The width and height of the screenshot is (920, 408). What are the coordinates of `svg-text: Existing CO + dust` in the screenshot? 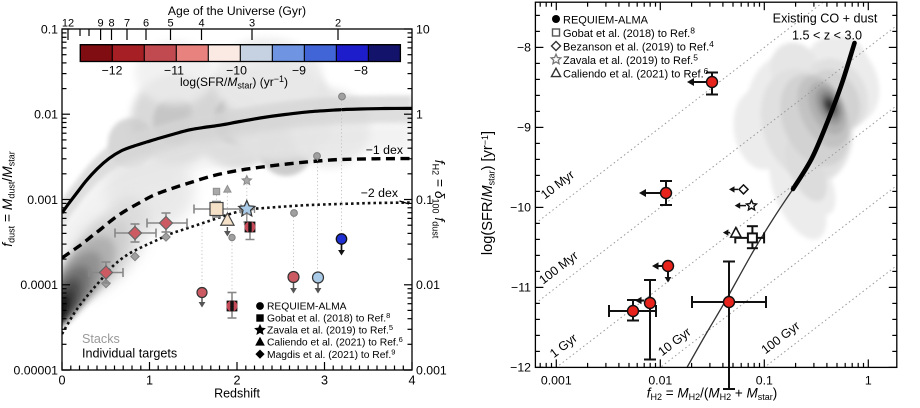 It's located at (825, 19).